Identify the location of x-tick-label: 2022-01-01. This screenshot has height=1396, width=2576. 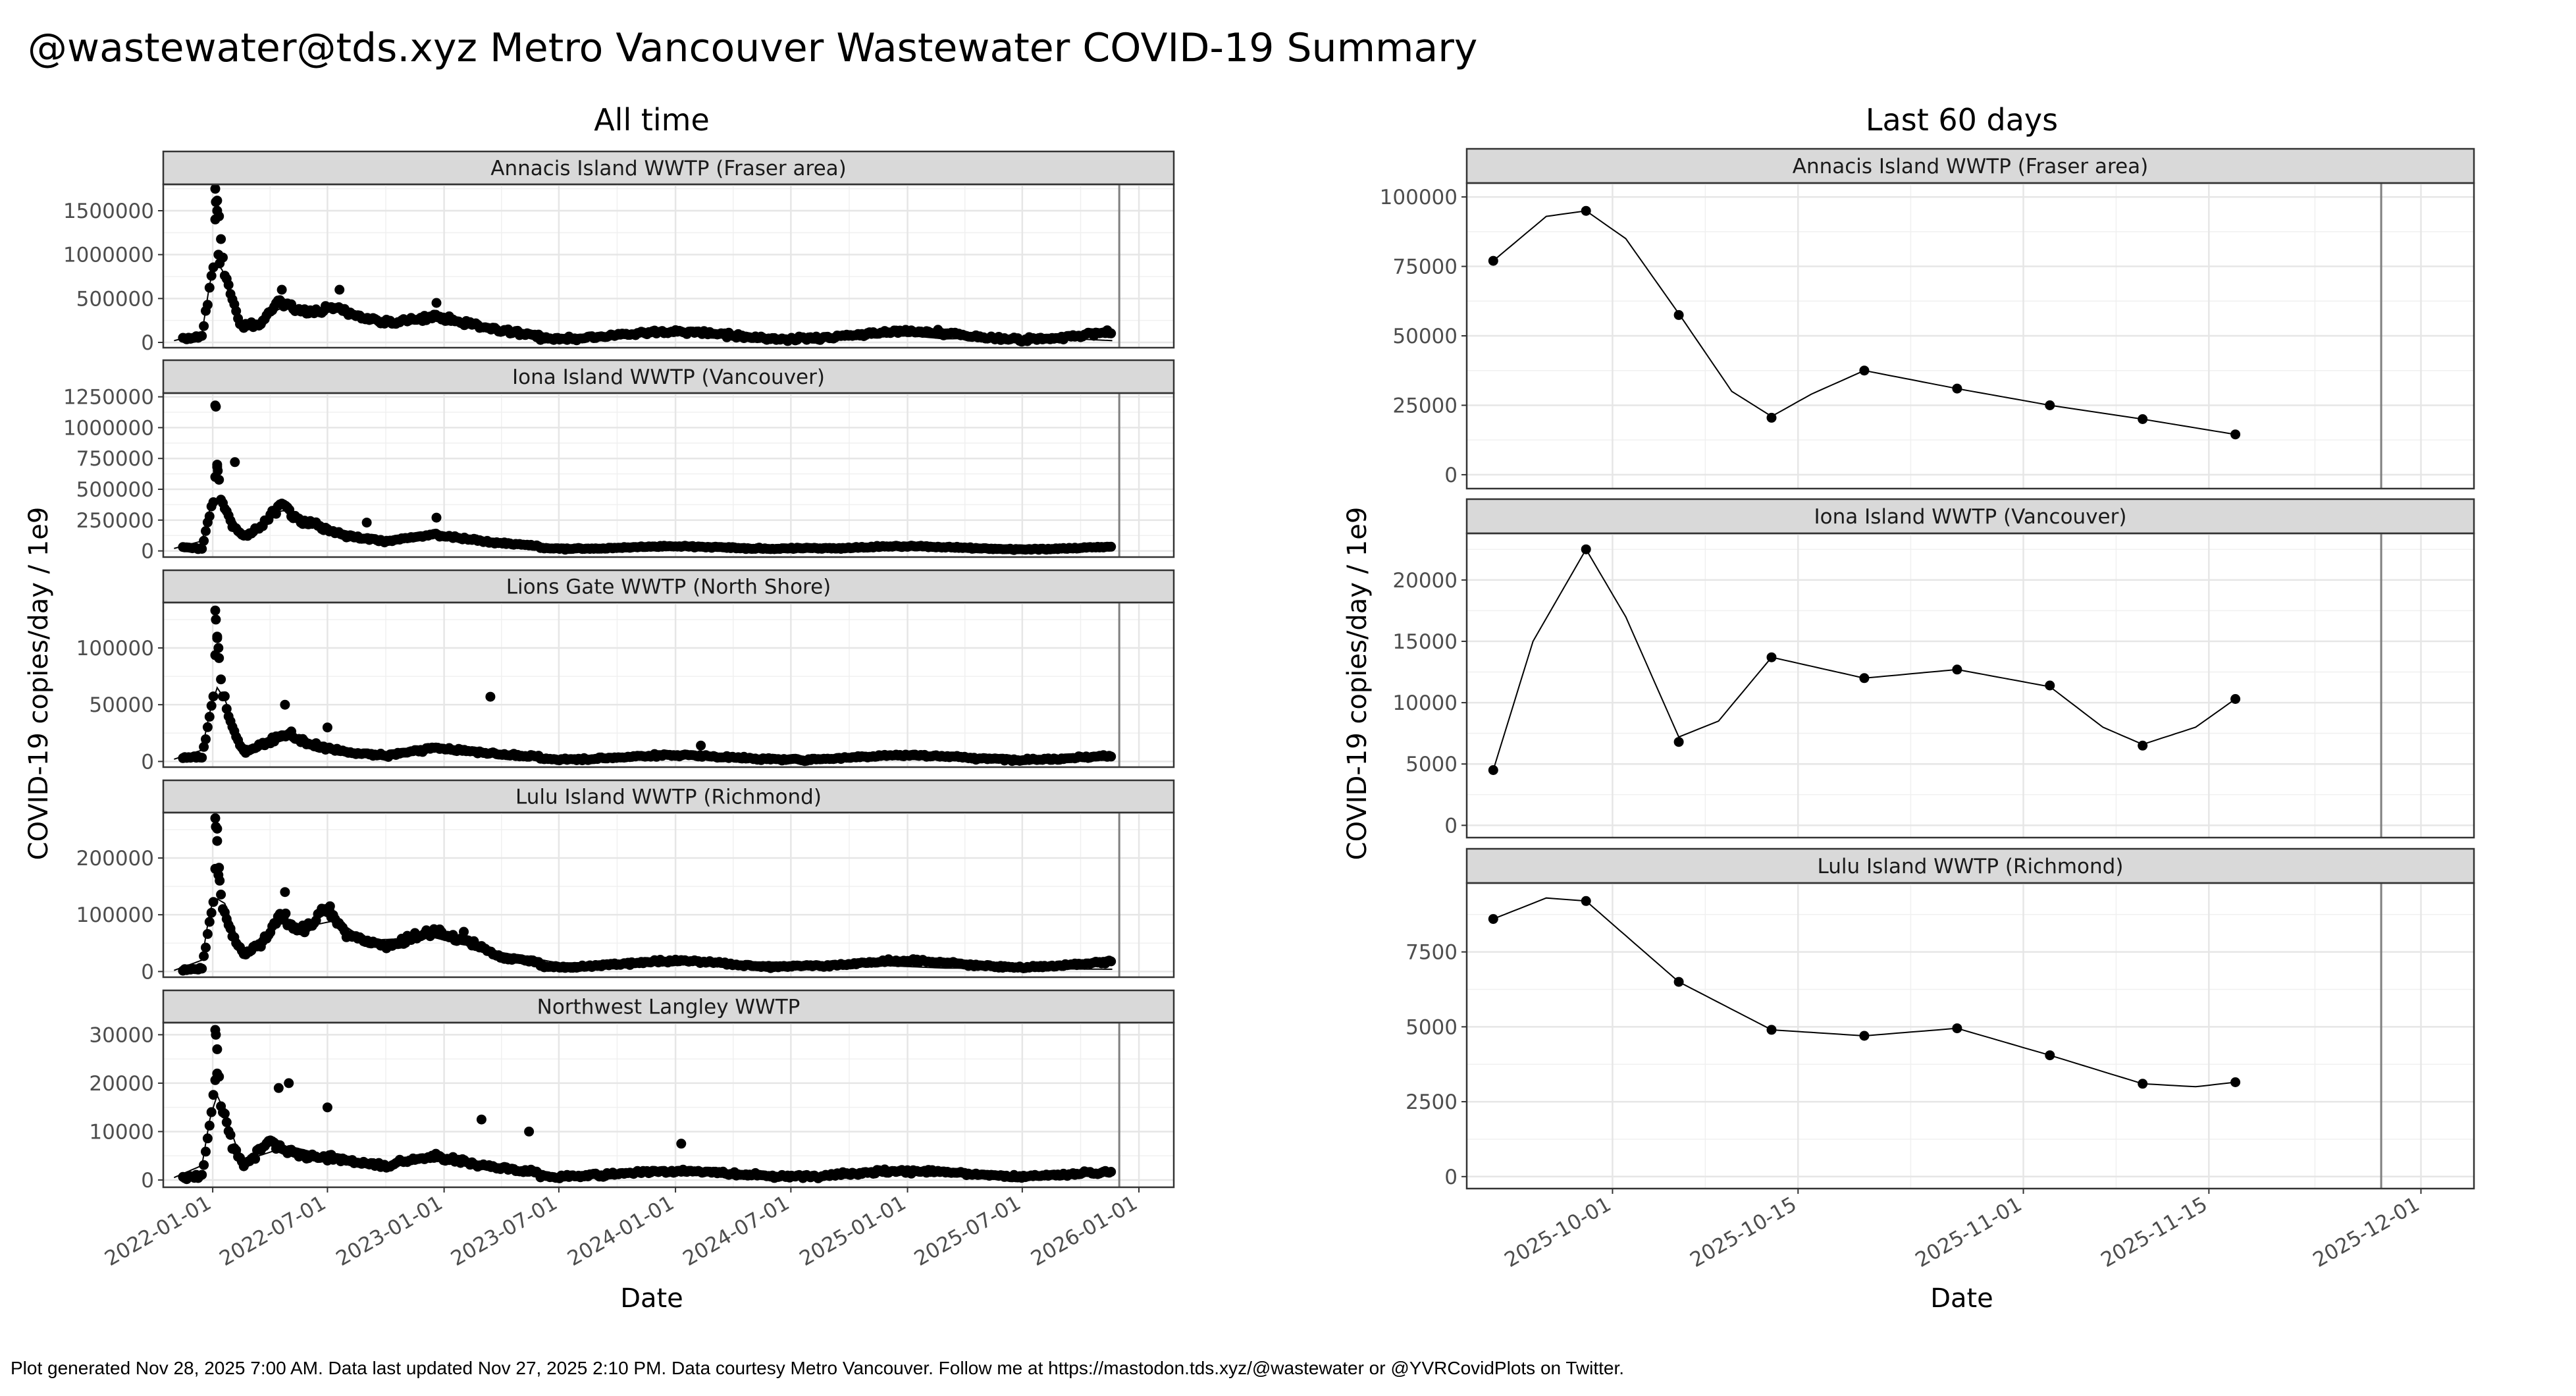
(158, 1231).